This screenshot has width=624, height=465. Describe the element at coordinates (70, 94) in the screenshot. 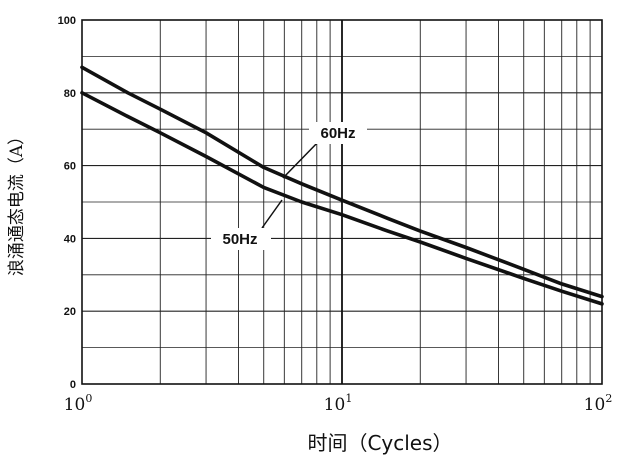

I see `y-tick-label: 80` at that location.